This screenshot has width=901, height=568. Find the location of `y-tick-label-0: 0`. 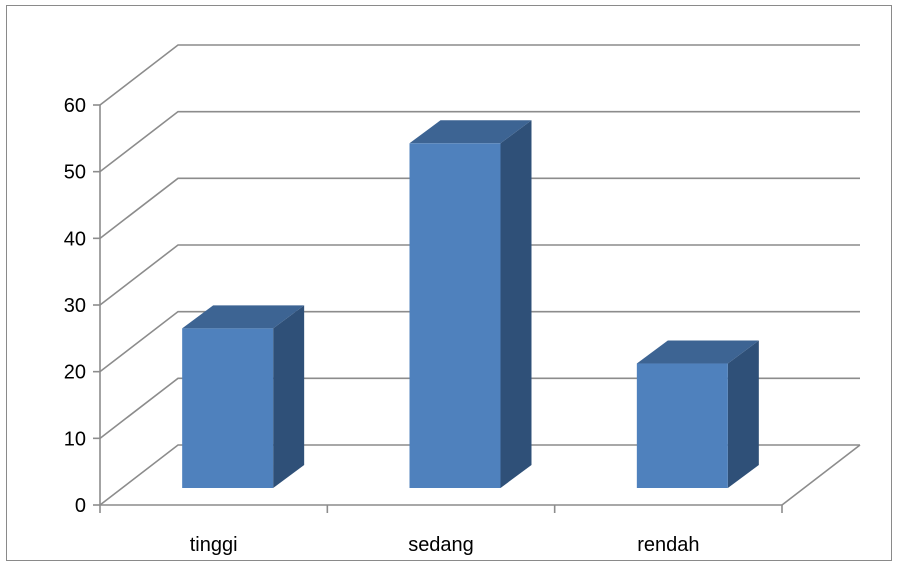

y-tick-label-0: 0 is located at coordinates (80, 506).